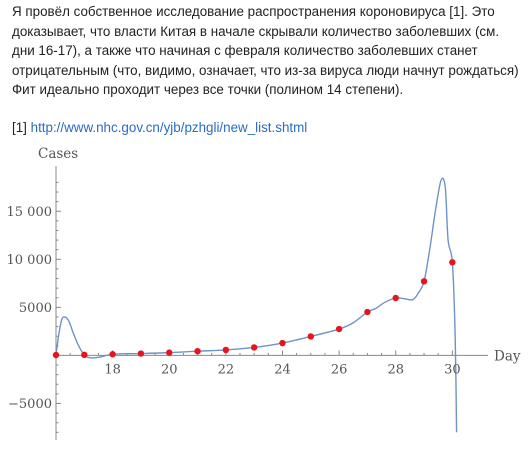 This screenshot has height=449, width=531. Describe the element at coordinates (452, 369) in the screenshot. I see `x-tick-label: 30` at that location.